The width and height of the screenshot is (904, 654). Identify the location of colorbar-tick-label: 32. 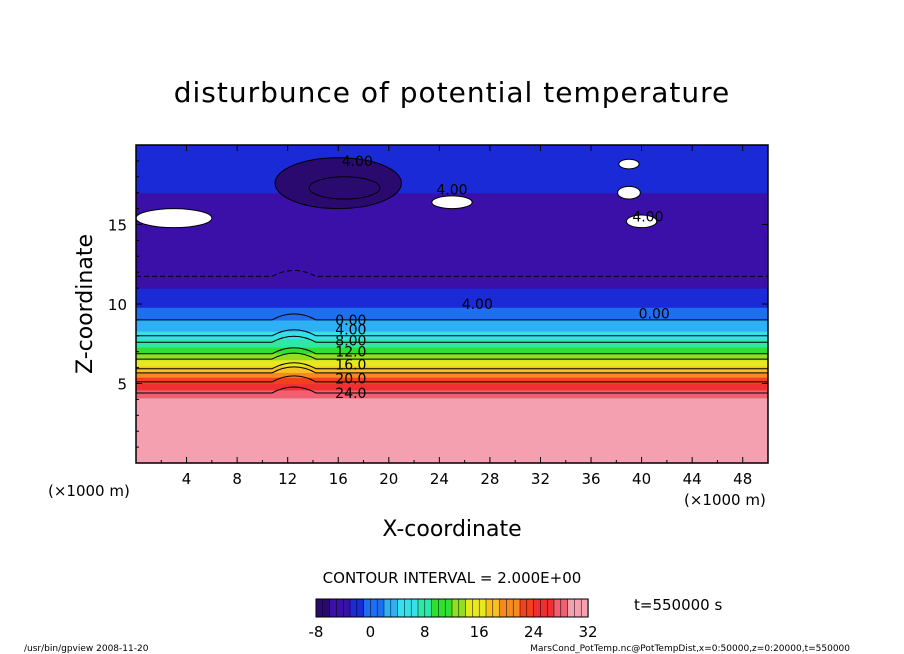
(587, 632).